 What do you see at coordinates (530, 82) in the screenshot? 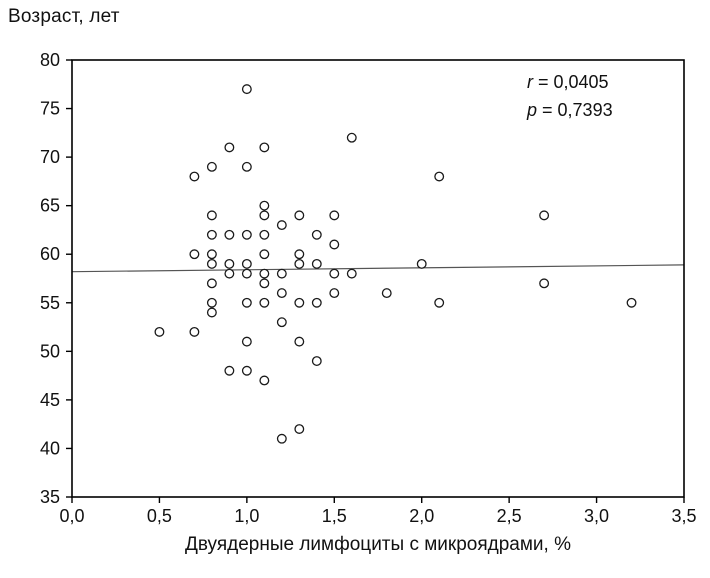
I see `r-symbol: r` at bounding box center [530, 82].